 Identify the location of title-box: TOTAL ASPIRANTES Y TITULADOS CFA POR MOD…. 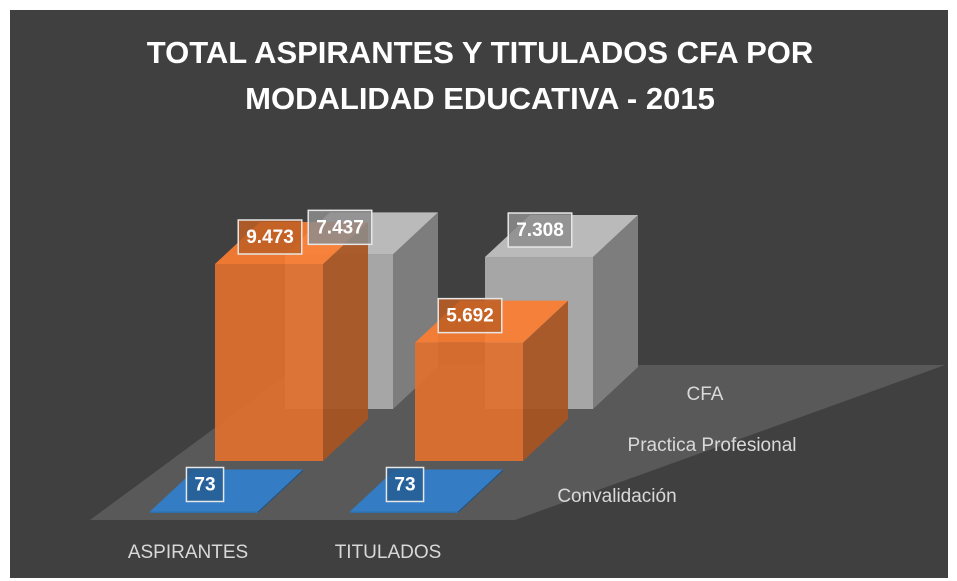
(480, 75).